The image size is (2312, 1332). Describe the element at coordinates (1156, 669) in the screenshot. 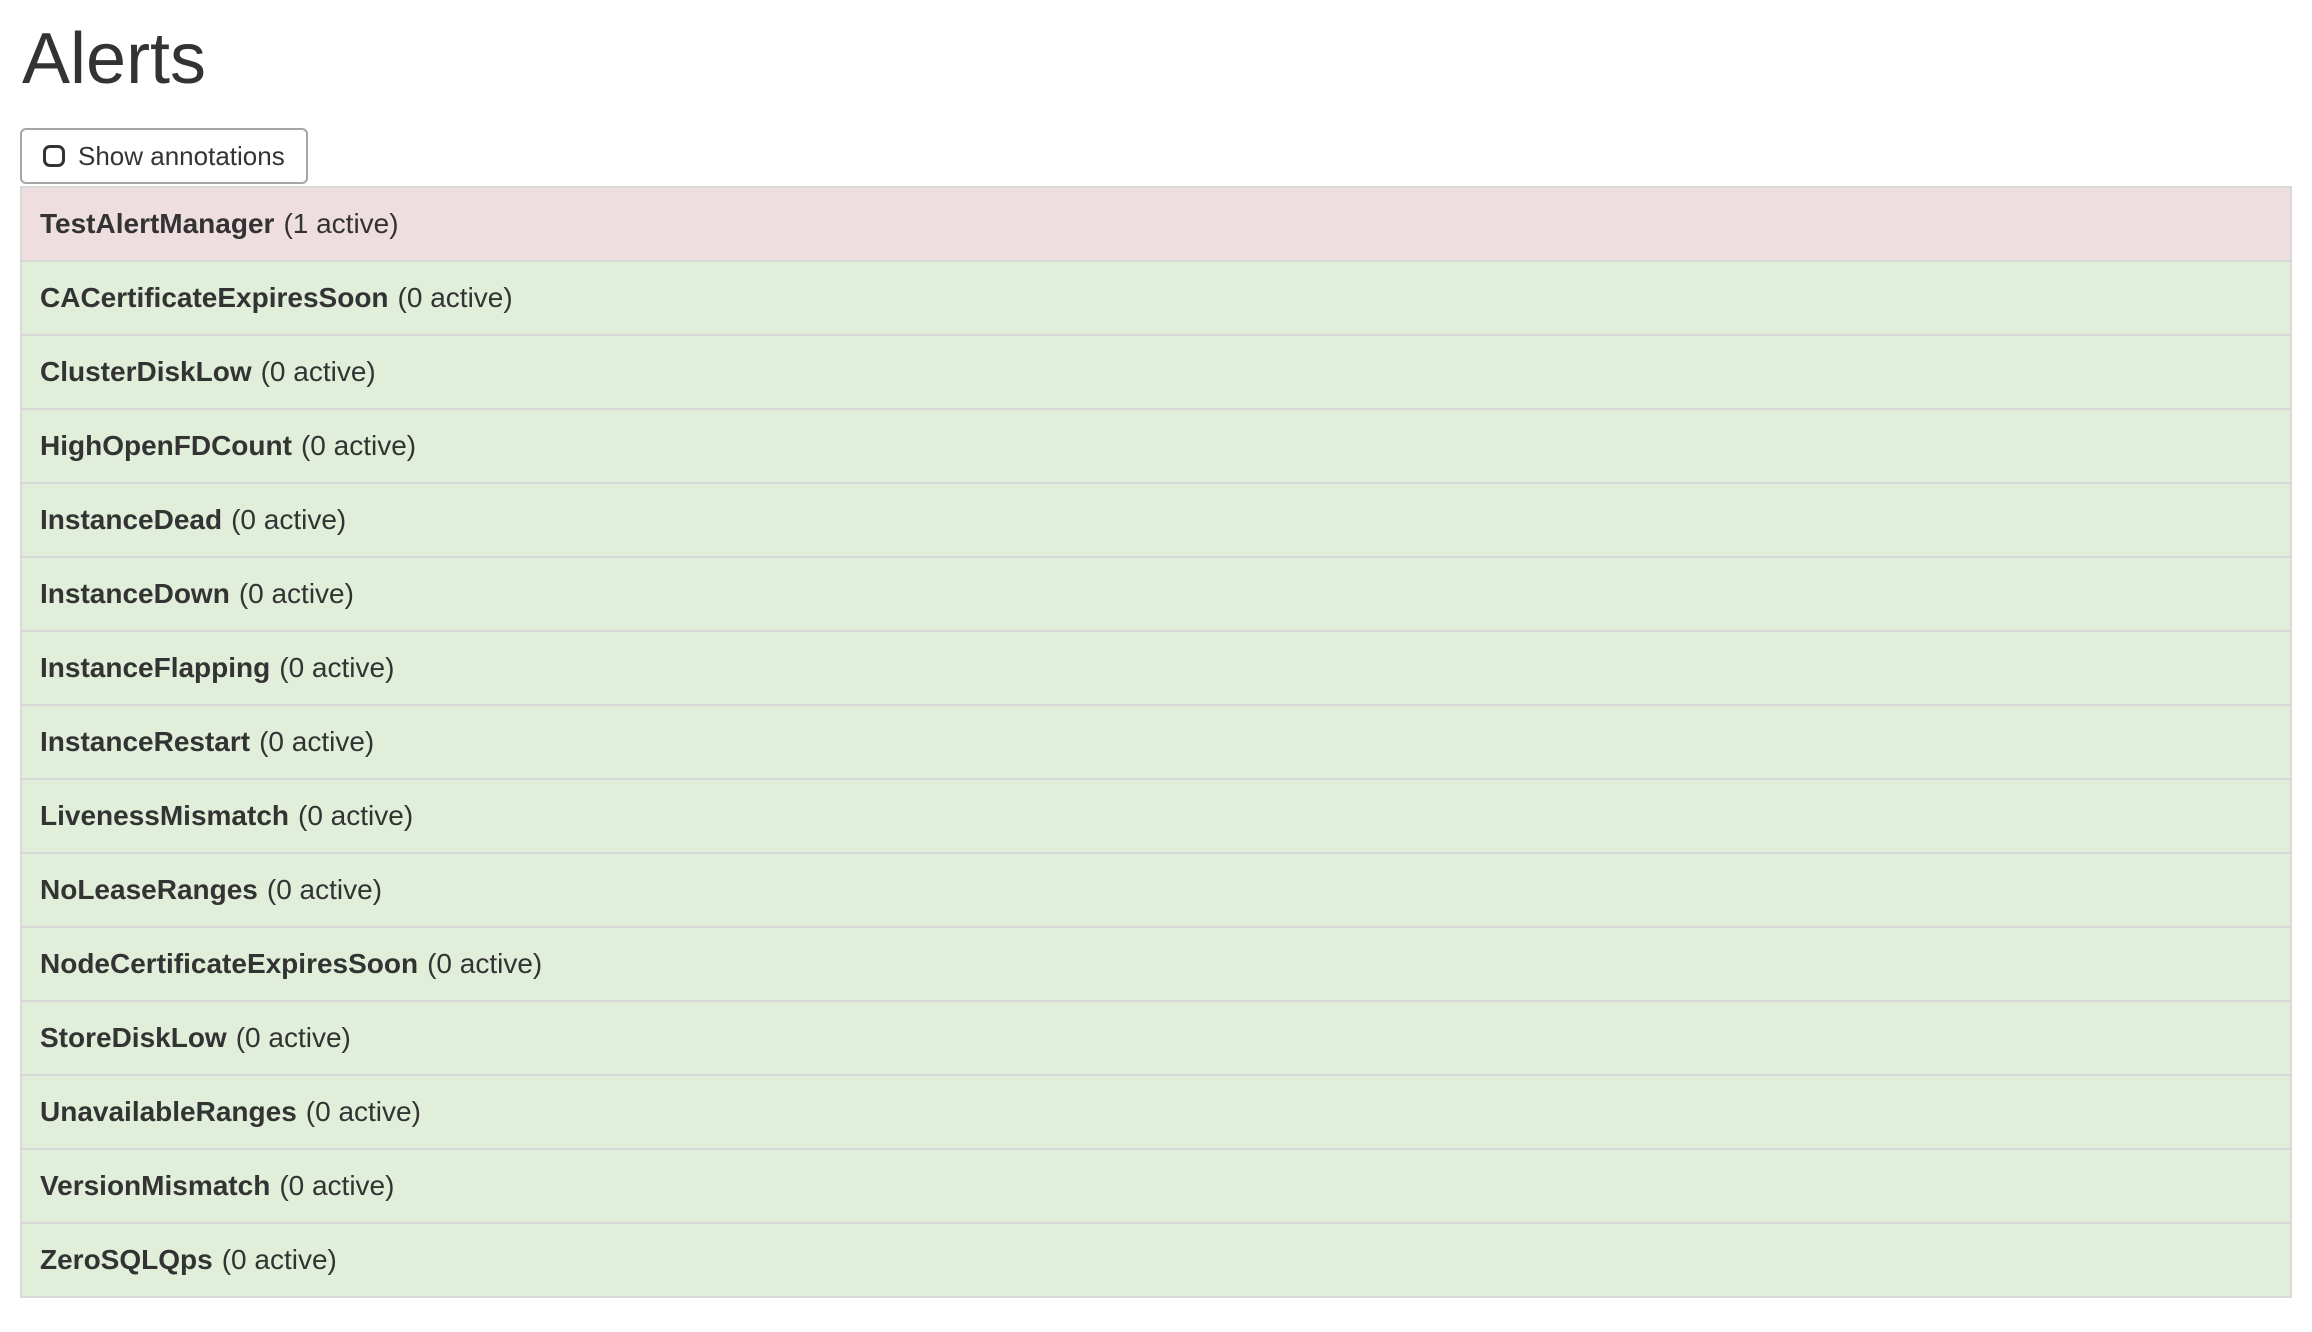

I see `alert-row-InstanceFlapping: InstanceFlapping (0 active)` at that location.